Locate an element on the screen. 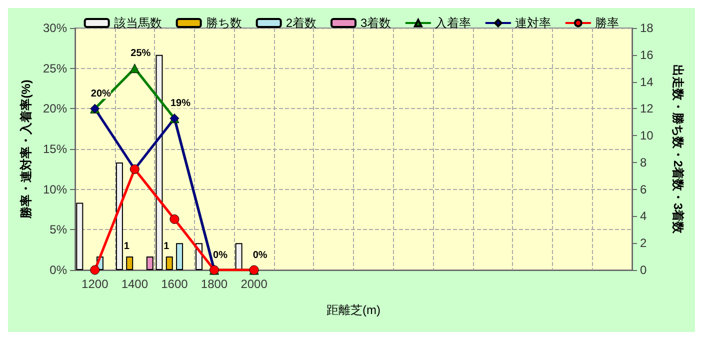 This screenshot has height=340, width=703. legend-label: 3着数 is located at coordinates (376, 23).